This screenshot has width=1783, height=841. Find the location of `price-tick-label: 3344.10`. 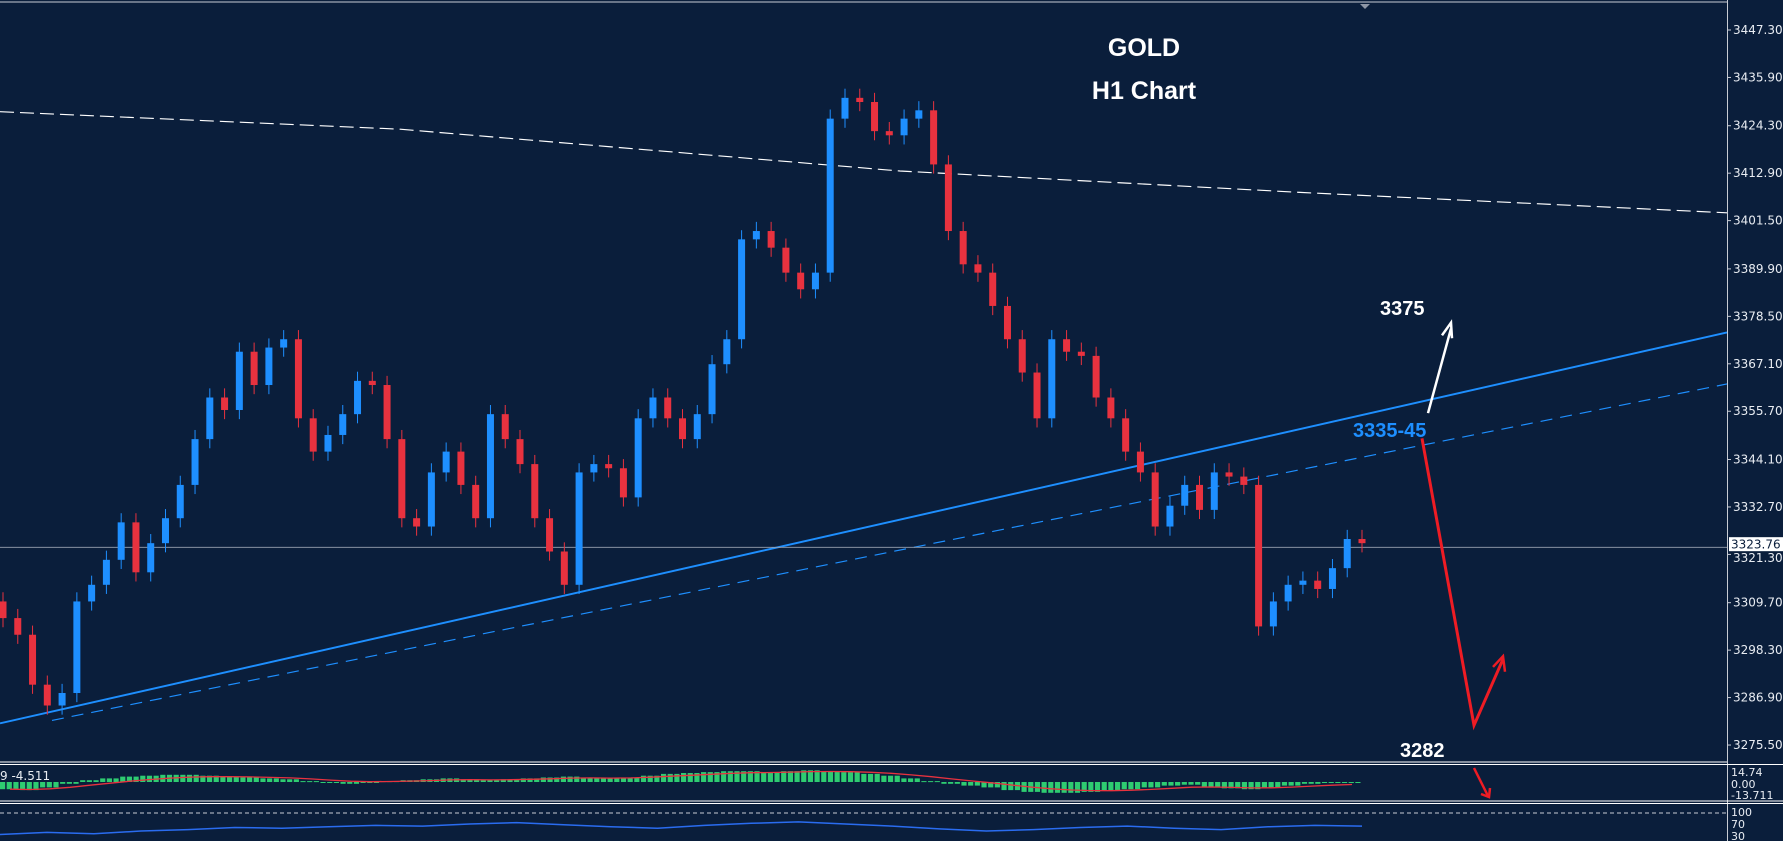

price-tick-label: 3344.10 is located at coordinates (1758, 460).